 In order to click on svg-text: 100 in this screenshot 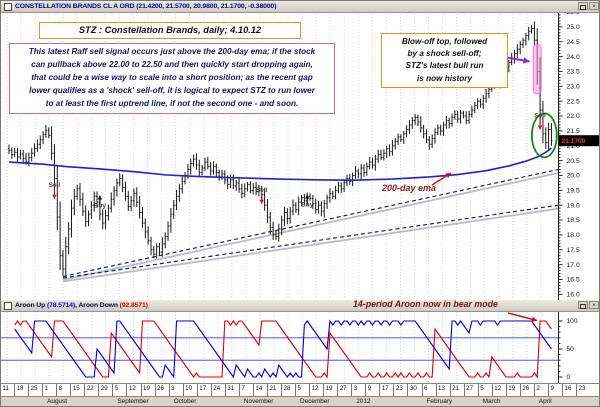, I will do `click(572, 321)`.